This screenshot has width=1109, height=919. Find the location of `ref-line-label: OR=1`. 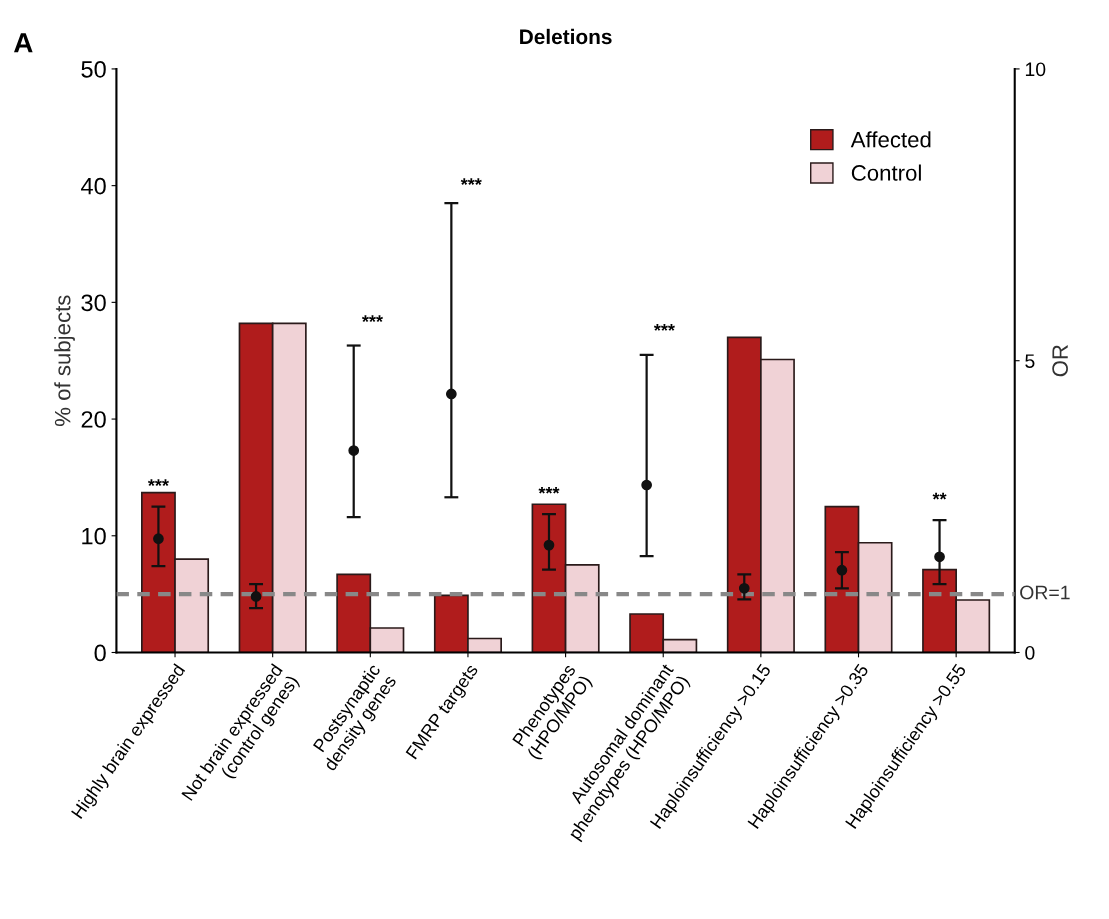

ref-line-label: OR=1 is located at coordinates (1045, 592).